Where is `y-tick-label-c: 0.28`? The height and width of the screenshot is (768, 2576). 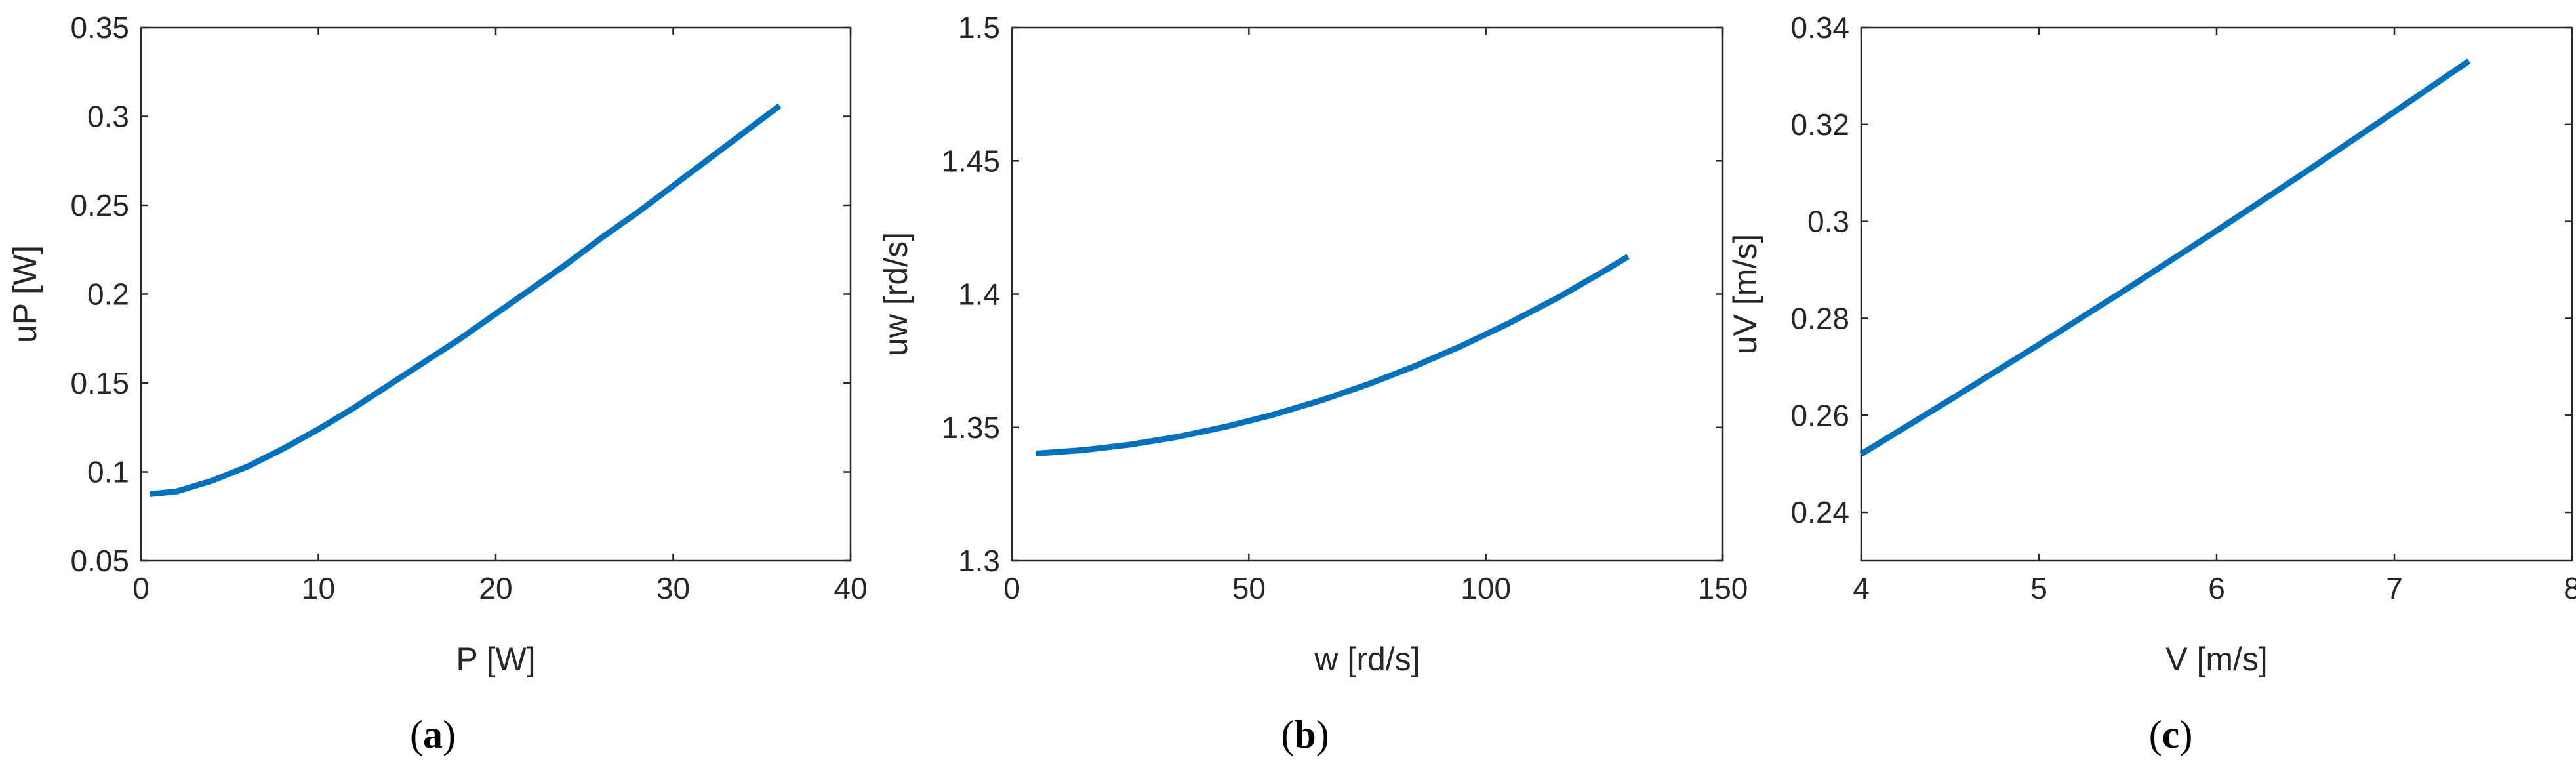
y-tick-label-c: 0.28 is located at coordinates (1819, 318).